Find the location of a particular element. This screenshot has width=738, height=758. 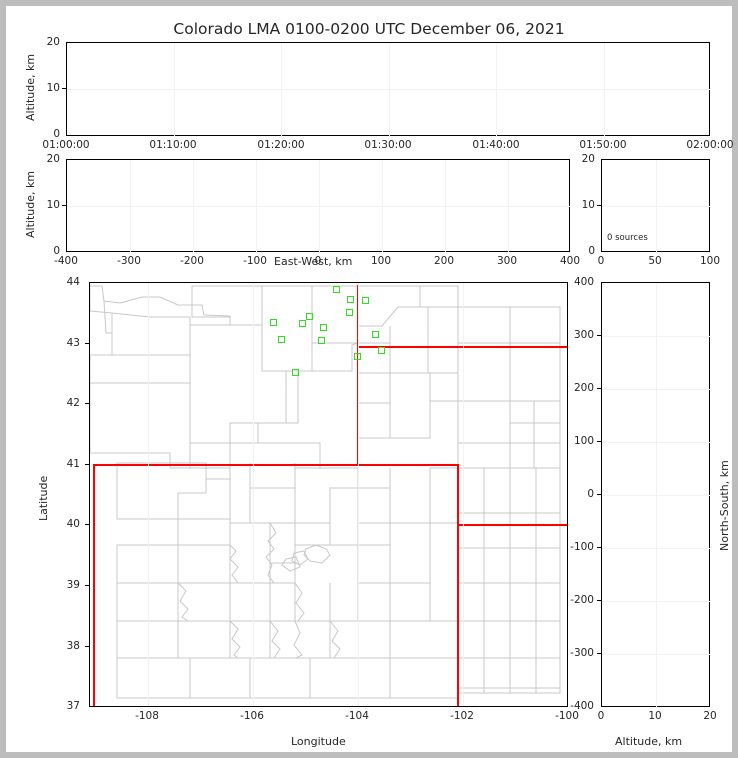

axis-label-north-south: North-South, km is located at coordinates (724, 505).